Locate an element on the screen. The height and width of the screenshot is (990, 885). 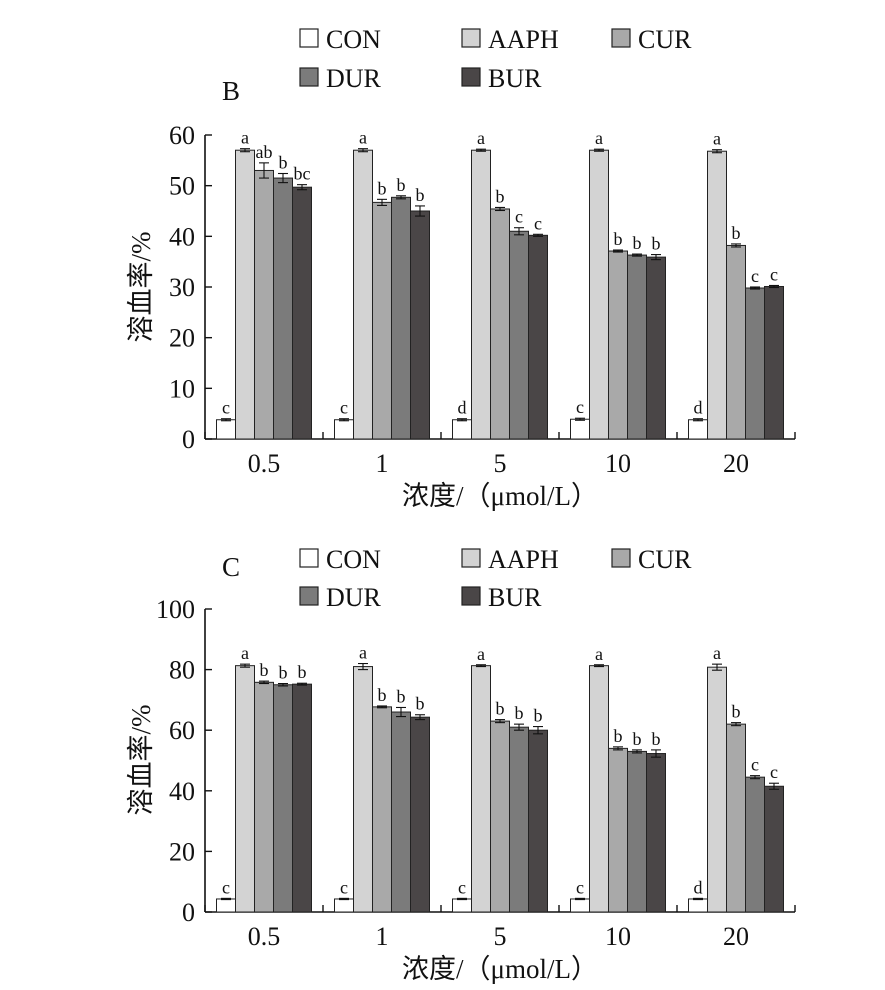
legend-label-bur: BUR is located at coordinates (515, 597).